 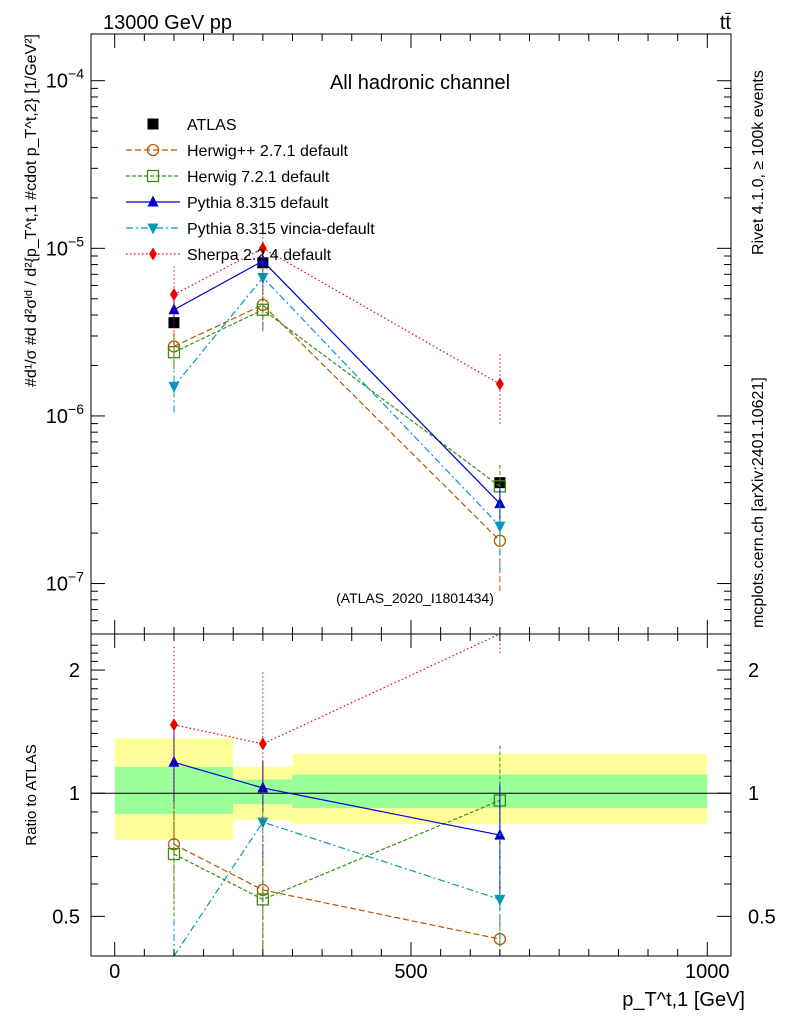 I want to click on ratio-y-tick-label-right: 1, so click(x=753, y=794).